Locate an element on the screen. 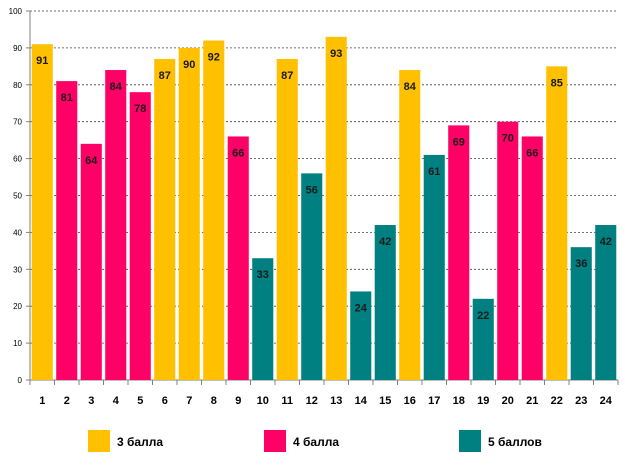 The image size is (625, 470). x-tick-label: 21 is located at coordinates (532, 401).